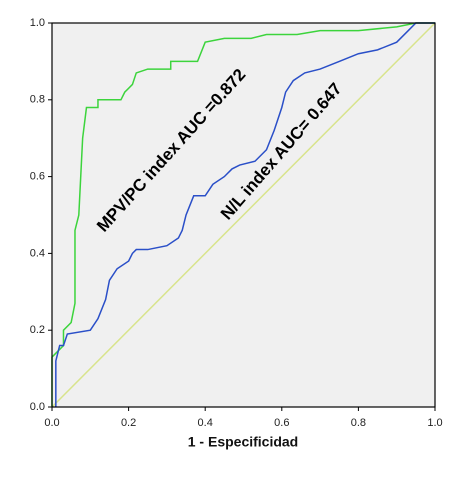 The height and width of the screenshot is (479, 474). What do you see at coordinates (37, 407) in the screenshot?
I see `y-tick-label: 0.0` at bounding box center [37, 407].